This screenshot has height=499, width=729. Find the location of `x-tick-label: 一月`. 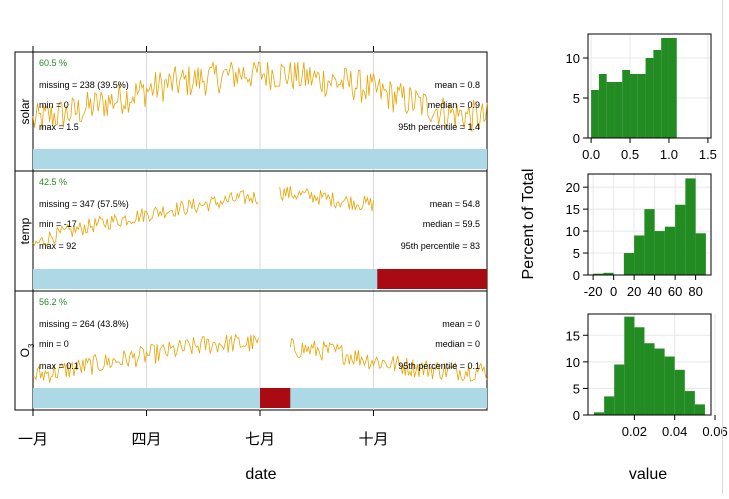

x-tick-label: 一月 is located at coordinates (33, 439).